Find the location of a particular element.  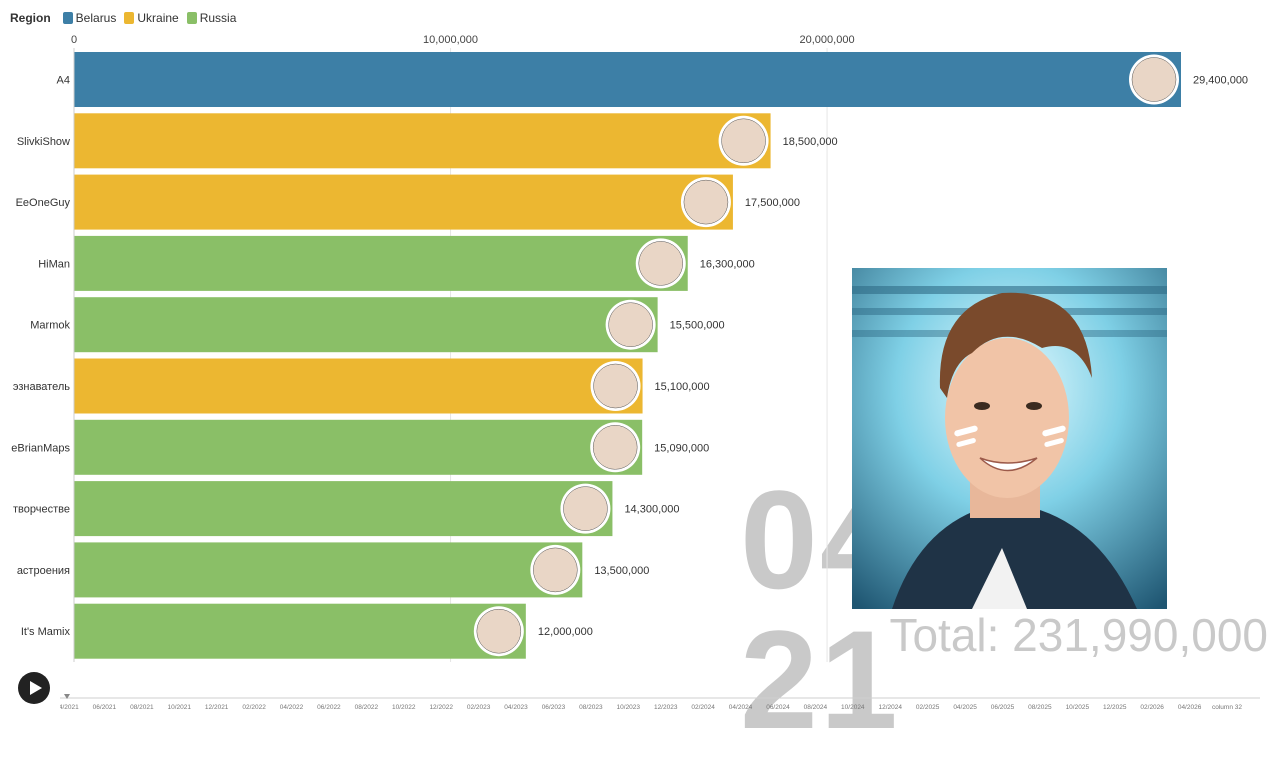

bar-value-label: 29,400,000 is located at coordinates (1220, 81).